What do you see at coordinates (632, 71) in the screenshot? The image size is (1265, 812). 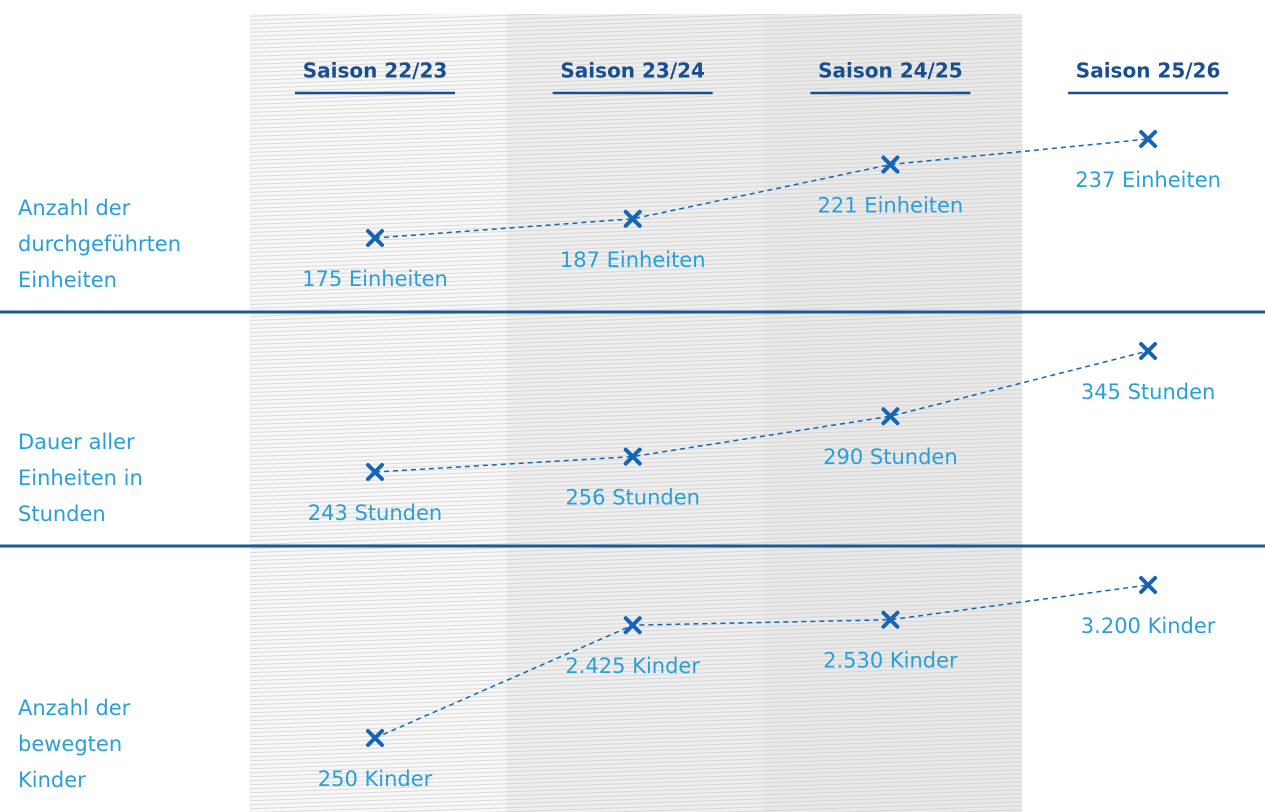 I see `column-header: Saison 23/24` at bounding box center [632, 71].